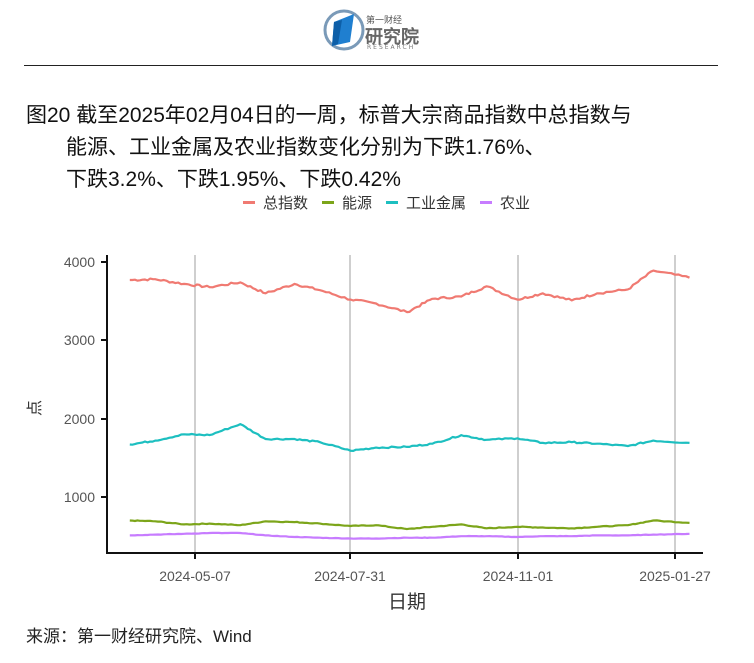 Image resolution: width=754 pixels, height=663 pixels. What do you see at coordinates (139, 636) in the screenshot?
I see `source-note: 来源：第一财经研究院、Wind` at bounding box center [139, 636].